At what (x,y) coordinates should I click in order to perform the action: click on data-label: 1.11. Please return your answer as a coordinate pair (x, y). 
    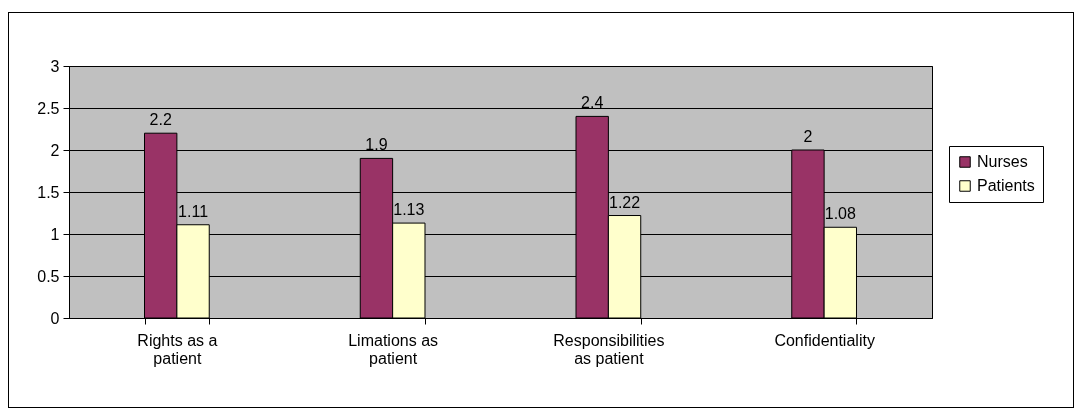
    Looking at the image, I should click on (193, 211).